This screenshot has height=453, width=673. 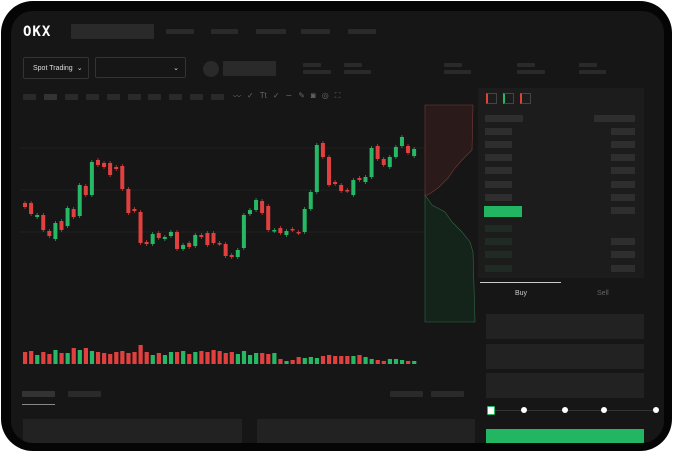 I want to click on order-book, so click(x=561, y=183).